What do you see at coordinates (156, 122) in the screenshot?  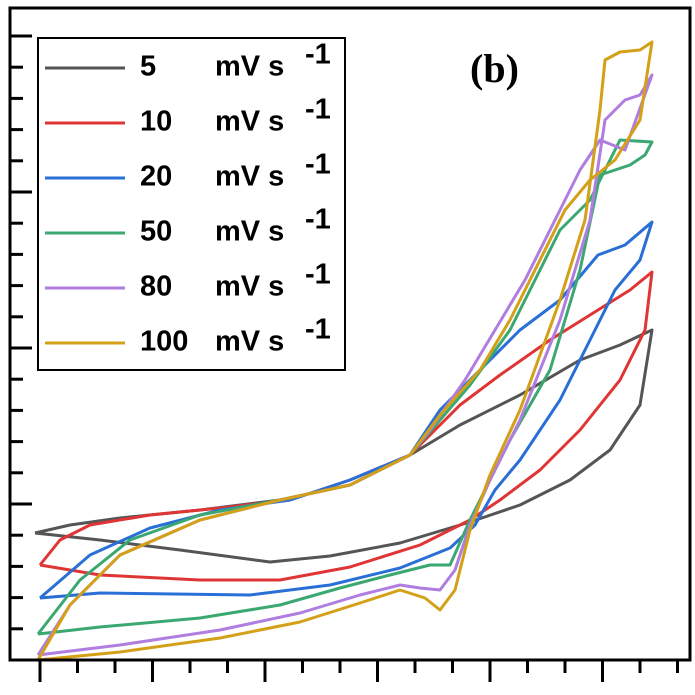 I see `legend-label: 10` at bounding box center [156, 122].